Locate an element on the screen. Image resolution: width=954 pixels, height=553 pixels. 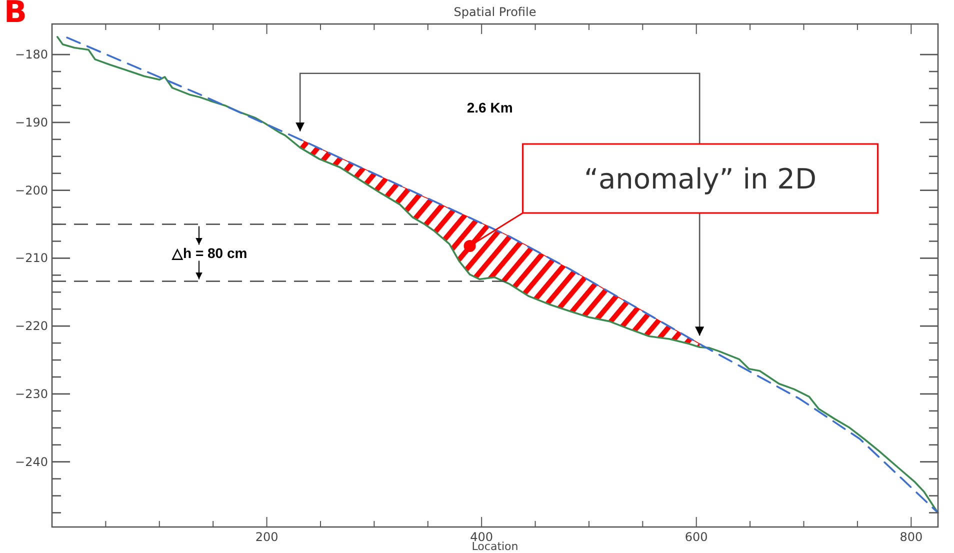
text: B is located at coordinates (15, 15).